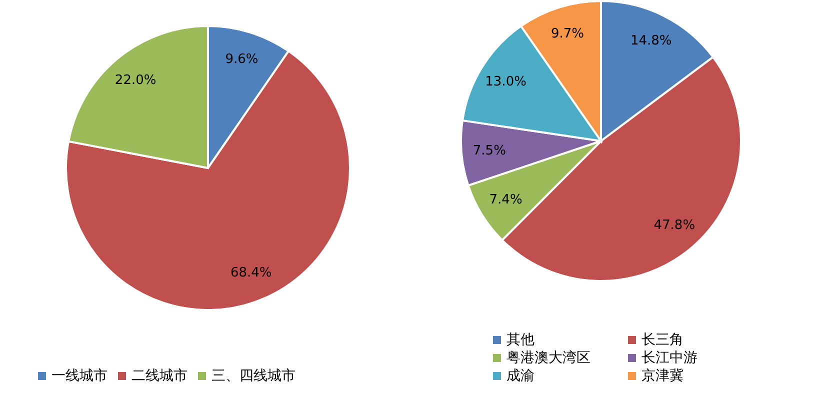 This screenshot has height=395, width=835. Describe the element at coordinates (505, 82) in the screenshot. I see `data-label: 13.0%` at that location.